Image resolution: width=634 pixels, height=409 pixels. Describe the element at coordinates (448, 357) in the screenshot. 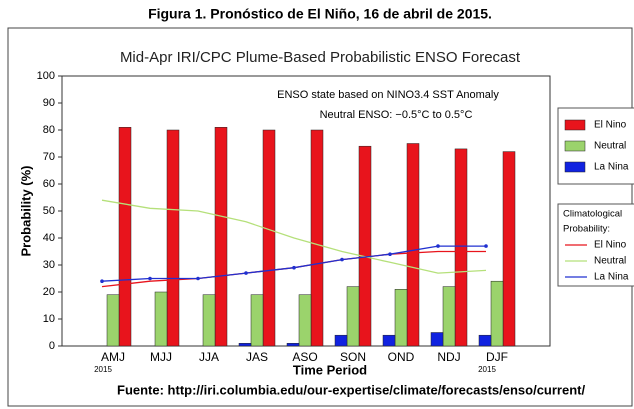

I see `x-tick-label: NDJ` at that location.